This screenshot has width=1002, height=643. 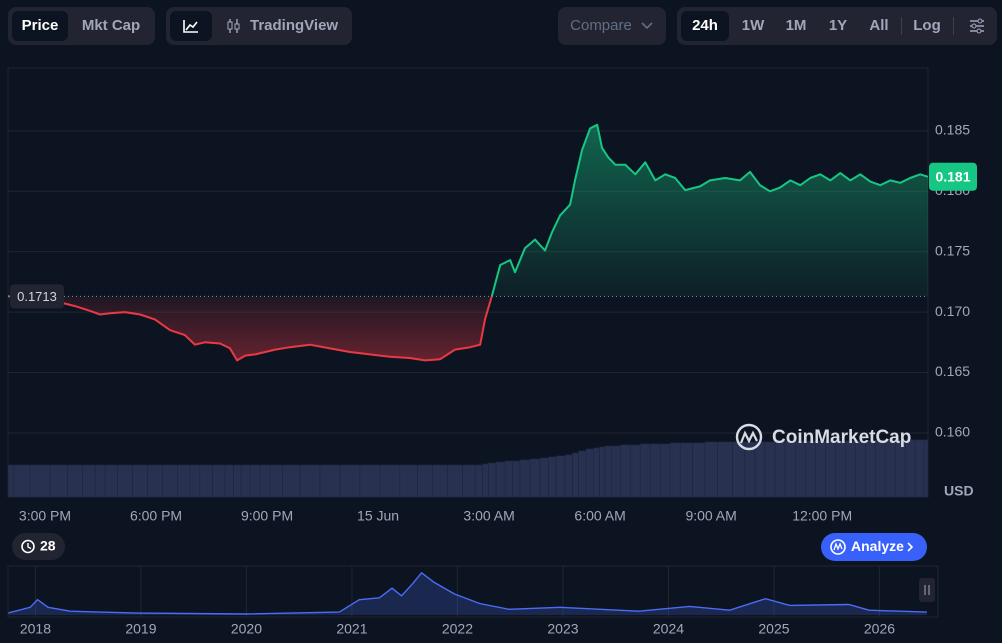 What do you see at coordinates (612, 26) in the screenshot?
I see `compare-dropdown: Compare` at bounding box center [612, 26].